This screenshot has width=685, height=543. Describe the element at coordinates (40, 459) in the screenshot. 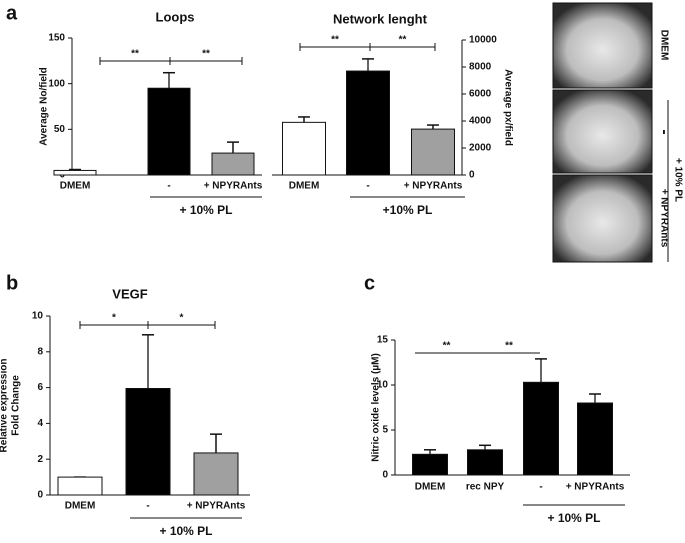

I see `y-tick-label: 2` at that location.